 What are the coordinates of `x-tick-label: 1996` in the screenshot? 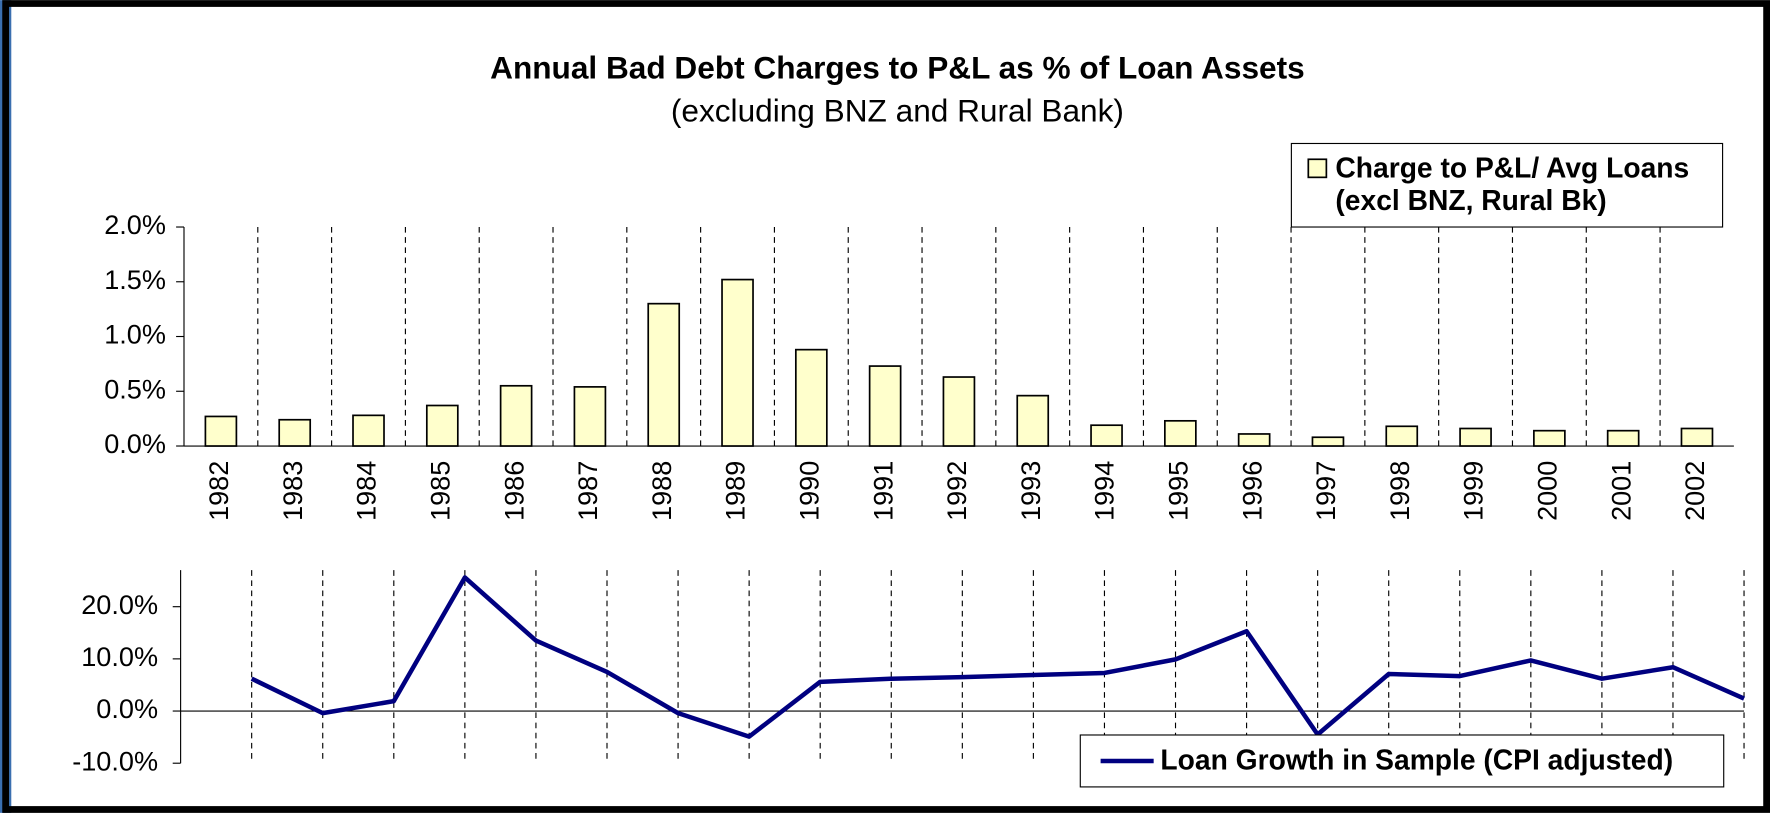 It's located at (1251, 491).